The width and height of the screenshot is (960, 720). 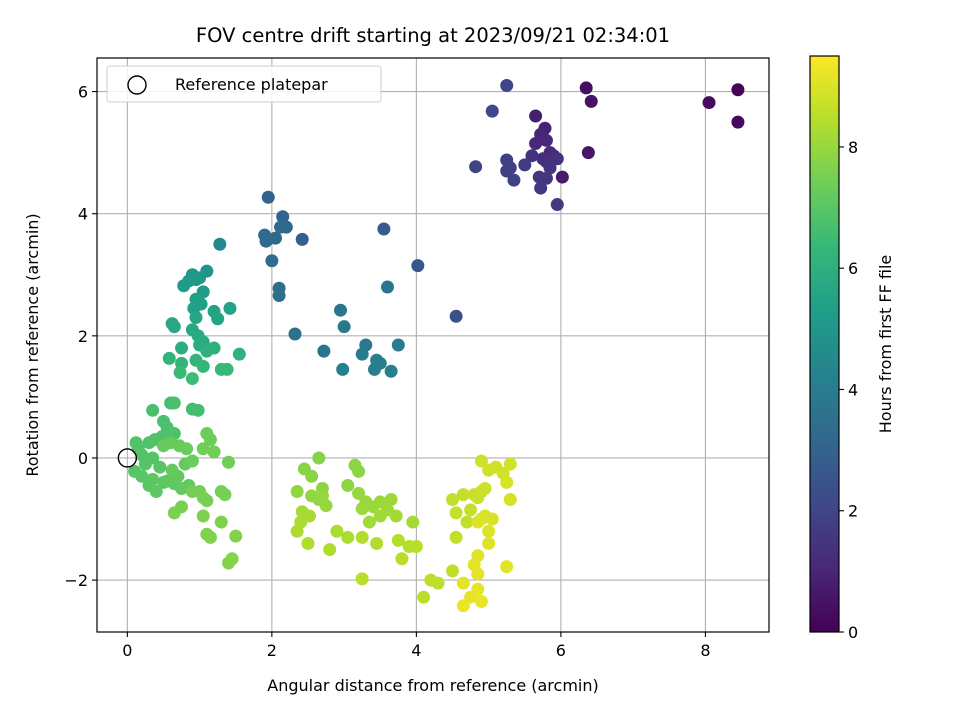 I want to click on x-axis-label: Angular distance from reference (arcmin), so click(x=432, y=685).